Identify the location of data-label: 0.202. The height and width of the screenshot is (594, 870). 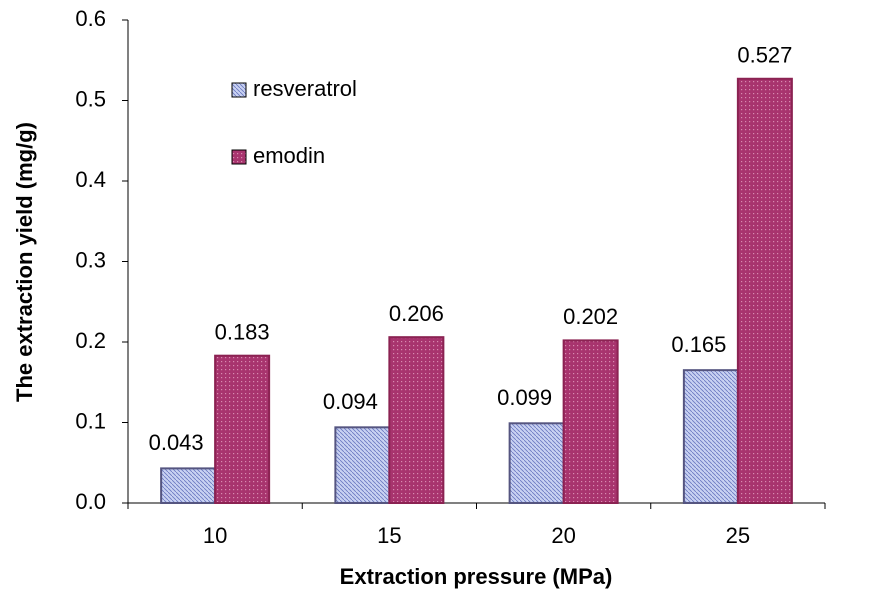
(590, 316).